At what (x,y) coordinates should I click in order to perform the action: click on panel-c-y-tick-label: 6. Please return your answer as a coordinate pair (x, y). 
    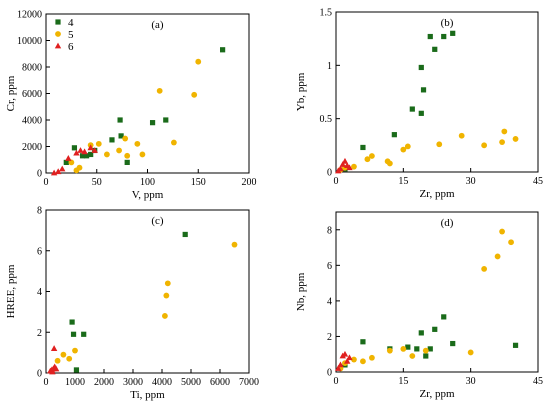
    Looking at the image, I should click on (39, 251).